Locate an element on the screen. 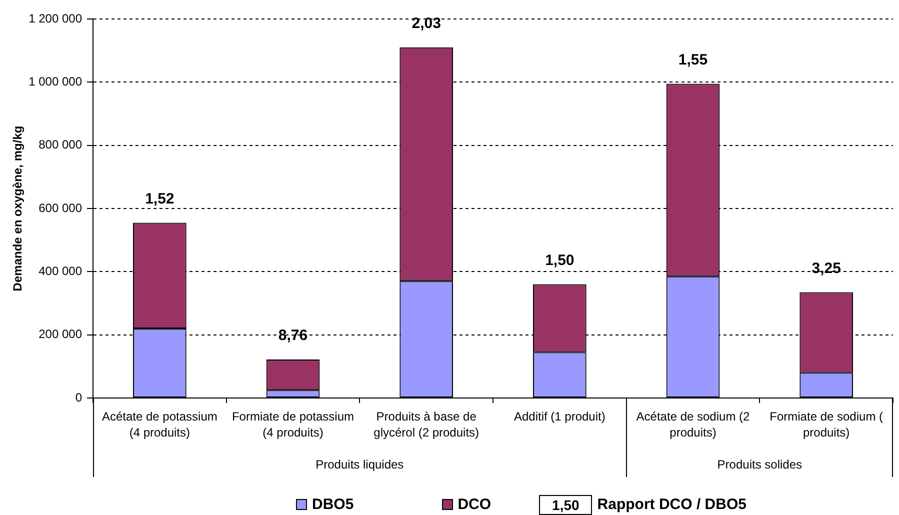 The image size is (899, 515). annotation: 1,50 is located at coordinates (559, 260).